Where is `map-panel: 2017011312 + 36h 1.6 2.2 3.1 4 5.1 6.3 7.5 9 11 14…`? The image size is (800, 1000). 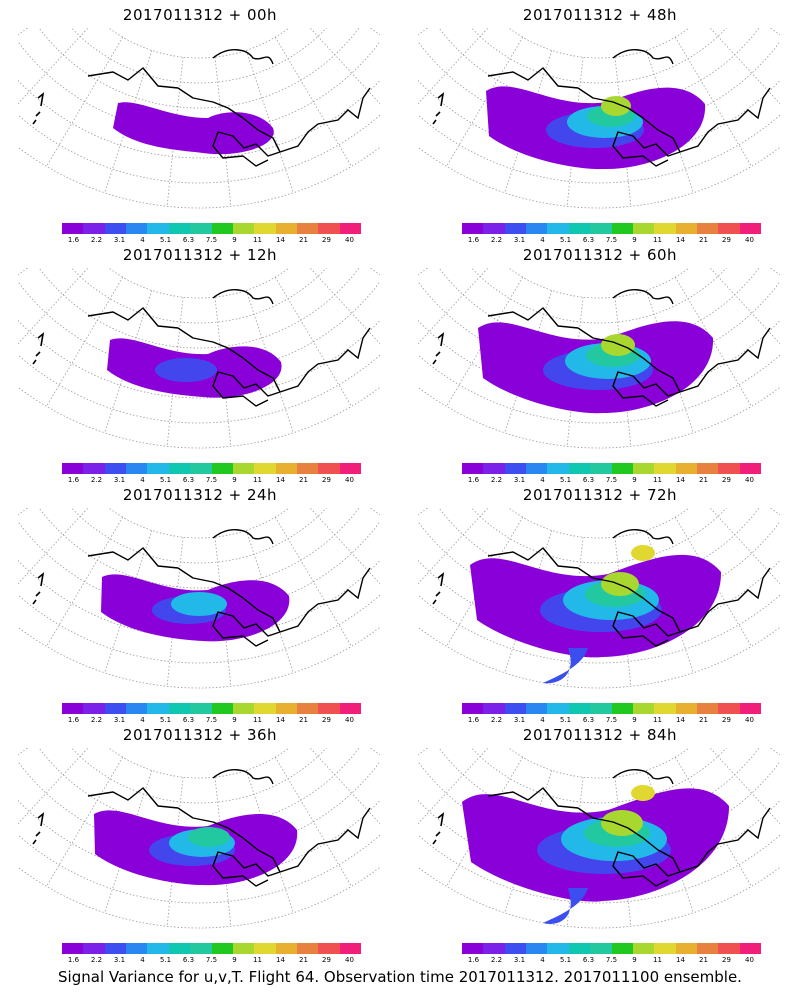
map-panel: 2017011312 + 36h 1.6 2.2 3.1 4 5.1 6.3 7.5 9 11 14… is located at coordinates (200, 842).